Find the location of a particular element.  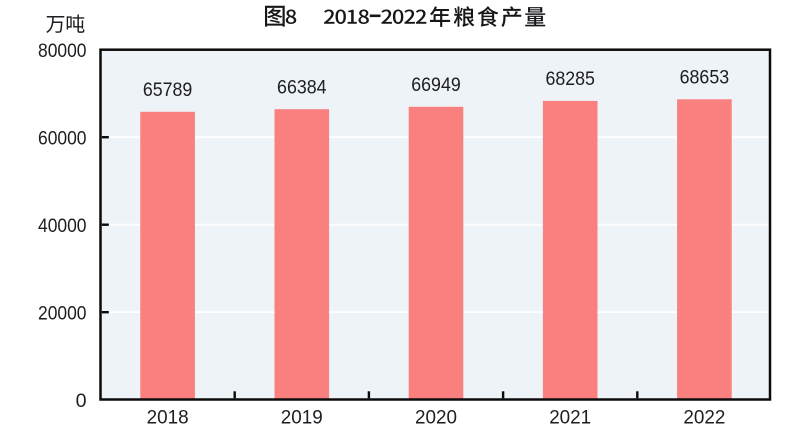

svg-text: 2020 is located at coordinates (436, 417).